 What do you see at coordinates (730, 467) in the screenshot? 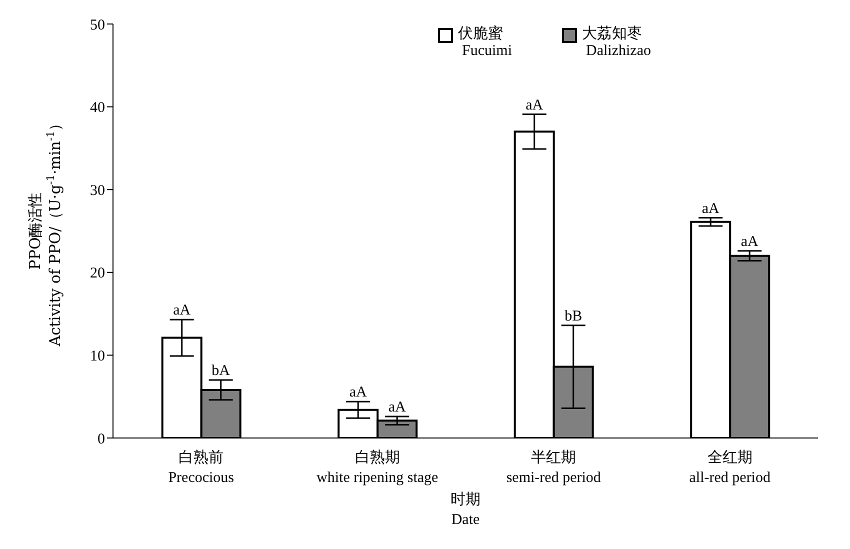
I see `x-tick-label: 全红期 all-red period` at bounding box center [730, 467].